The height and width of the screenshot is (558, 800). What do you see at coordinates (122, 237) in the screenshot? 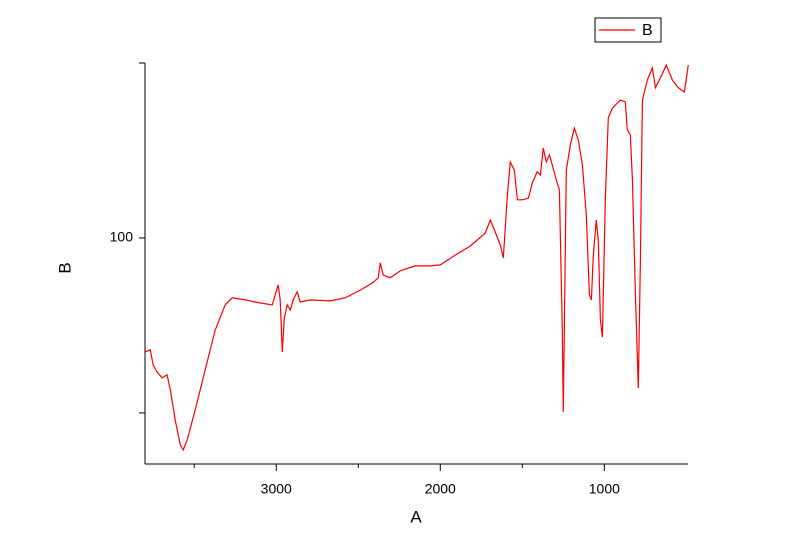
I see `y-tick-label: 100` at bounding box center [122, 237].